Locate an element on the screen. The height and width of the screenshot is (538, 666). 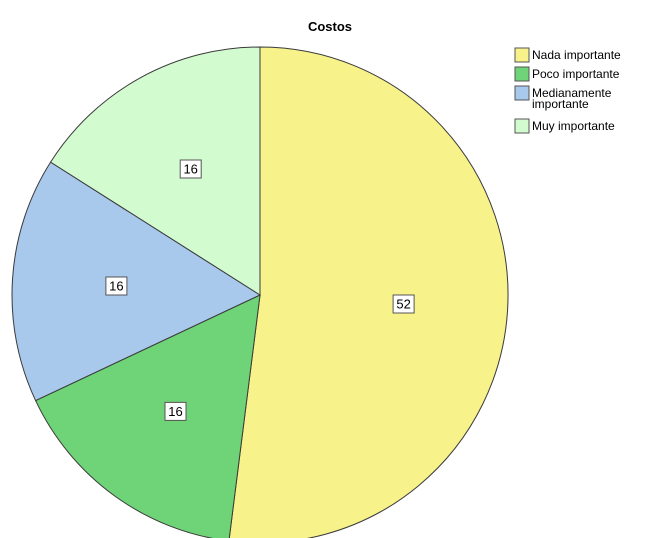
legend-item: Muy importante is located at coordinates (564, 126).